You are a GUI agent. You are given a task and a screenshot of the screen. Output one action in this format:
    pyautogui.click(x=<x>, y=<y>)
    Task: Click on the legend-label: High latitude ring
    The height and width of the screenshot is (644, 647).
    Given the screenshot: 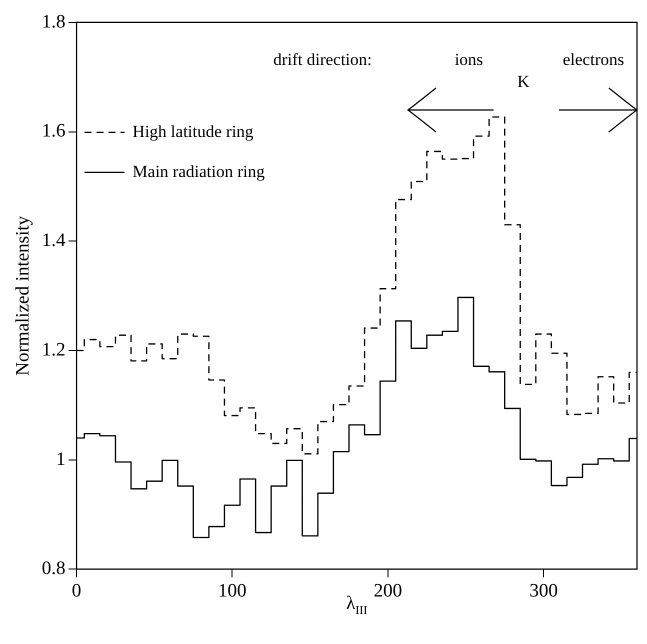 What is the action you would take?
    pyautogui.click(x=193, y=131)
    